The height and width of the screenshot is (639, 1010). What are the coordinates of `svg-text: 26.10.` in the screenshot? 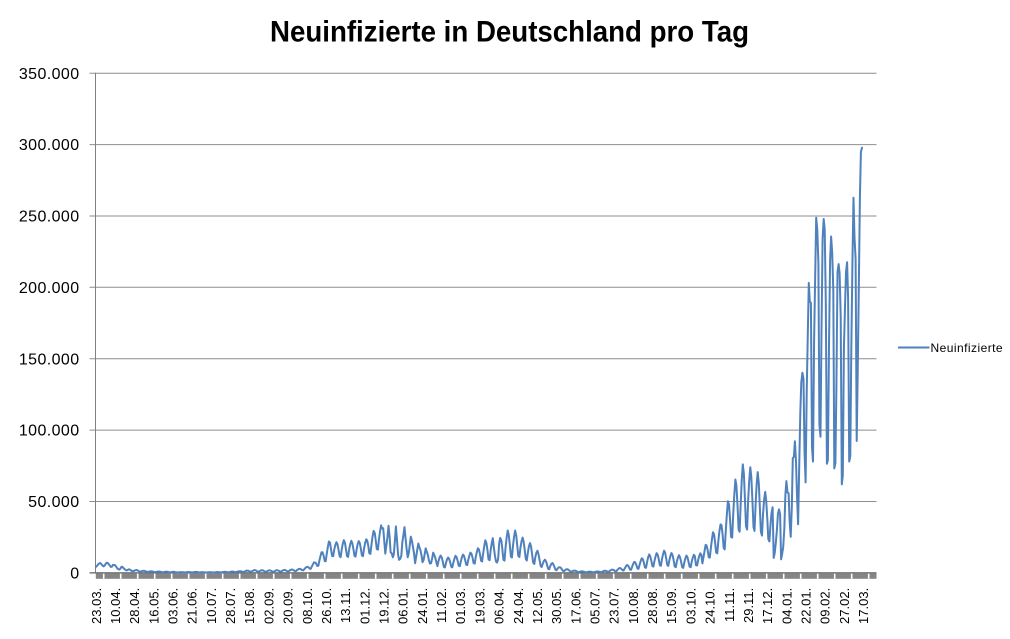 It's located at (326, 606).